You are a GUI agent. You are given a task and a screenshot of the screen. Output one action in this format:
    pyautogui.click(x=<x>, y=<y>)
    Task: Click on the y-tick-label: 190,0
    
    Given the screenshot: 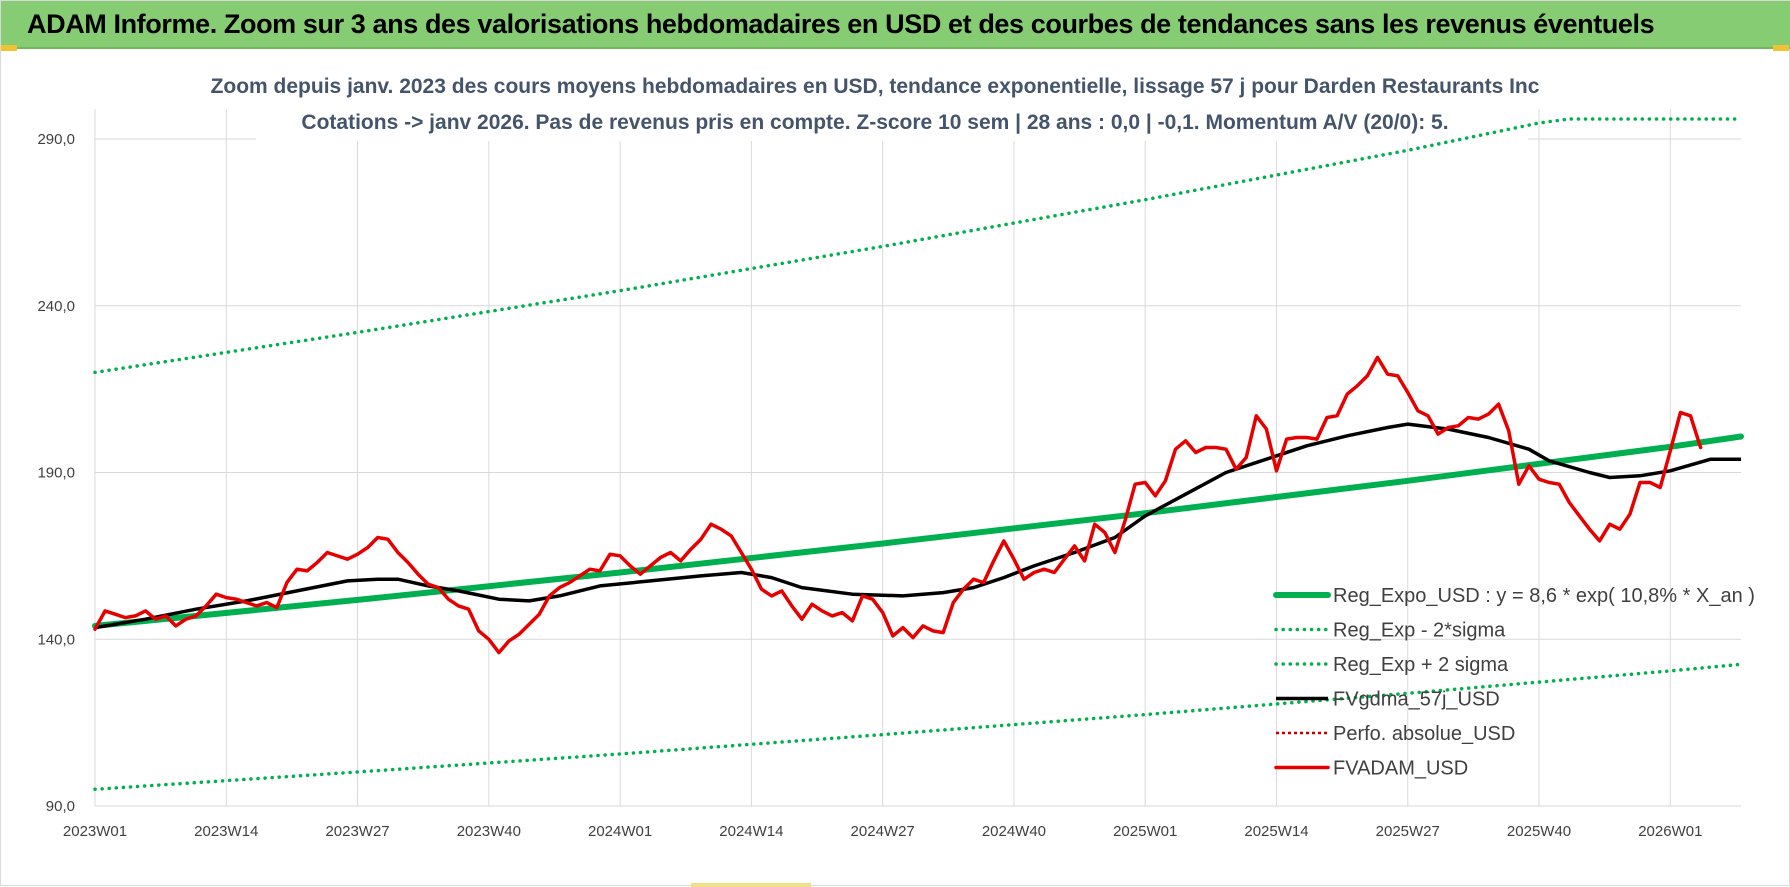 What is the action you would take?
    pyautogui.click(x=56, y=473)
    